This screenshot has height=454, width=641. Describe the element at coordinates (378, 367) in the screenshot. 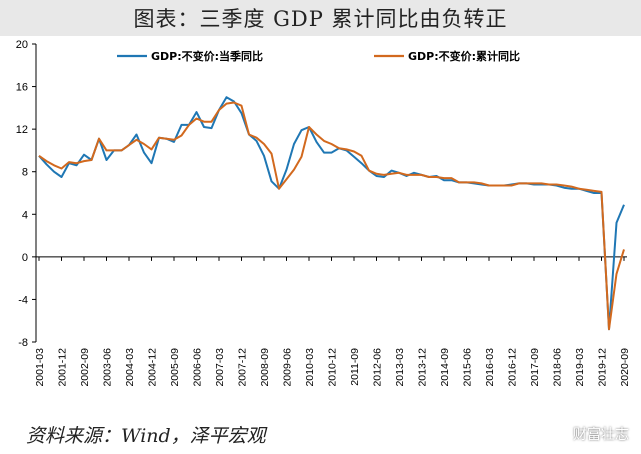

I see `x-tick-label: 2012-06` at that location.